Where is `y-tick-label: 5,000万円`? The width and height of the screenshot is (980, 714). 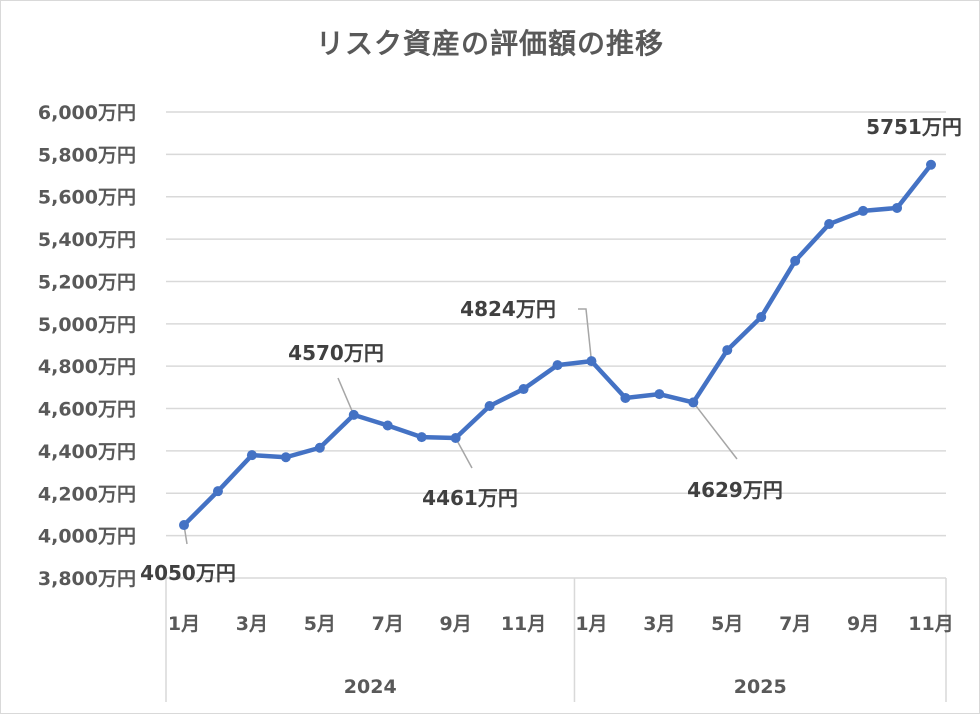 y-tick-label: 5,000万円 is located at coordinates (87, 325).